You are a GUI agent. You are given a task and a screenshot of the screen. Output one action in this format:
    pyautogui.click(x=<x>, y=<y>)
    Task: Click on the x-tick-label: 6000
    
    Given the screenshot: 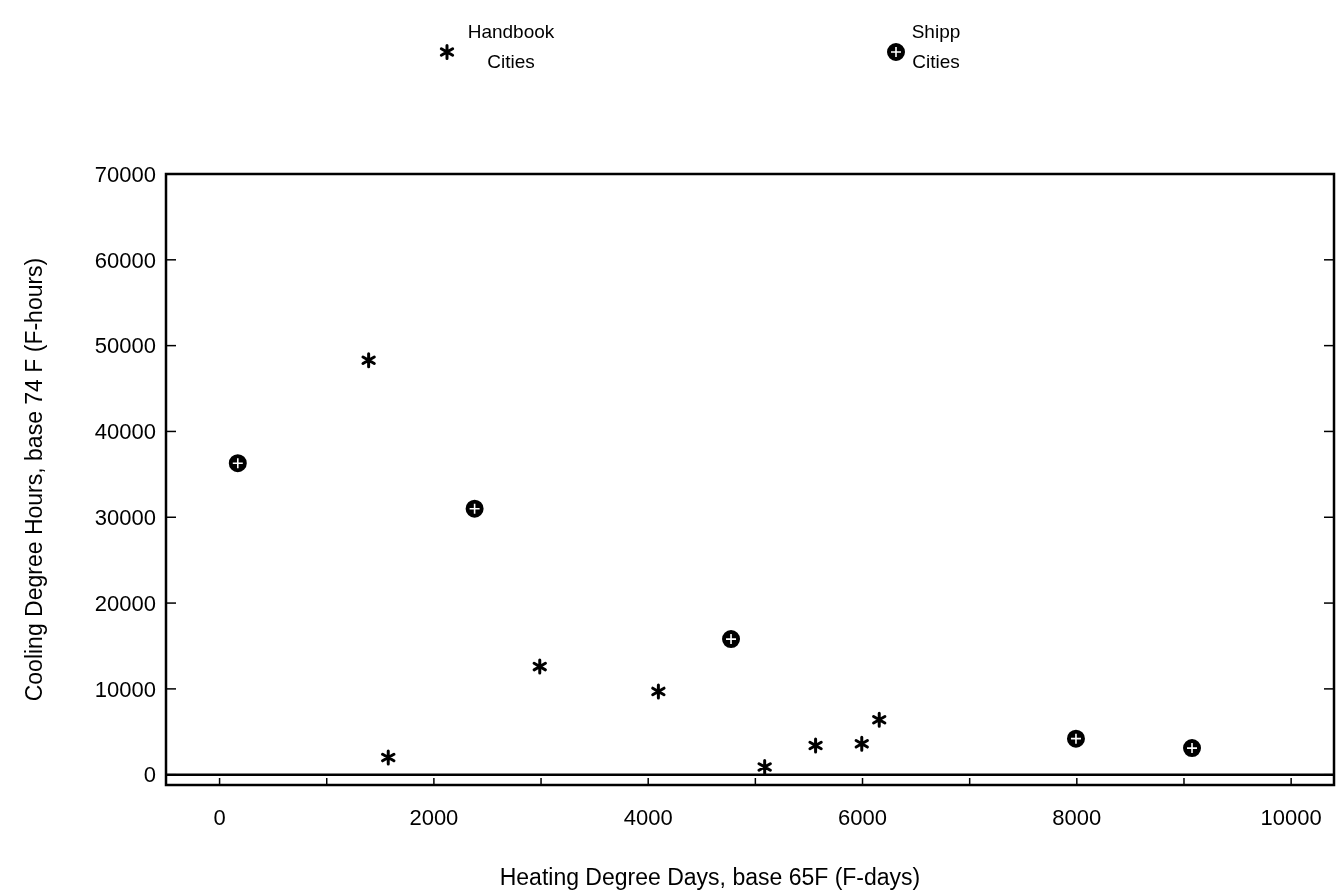 What is the action you would take?
    pyautogui.click(x=862, y=817)
    